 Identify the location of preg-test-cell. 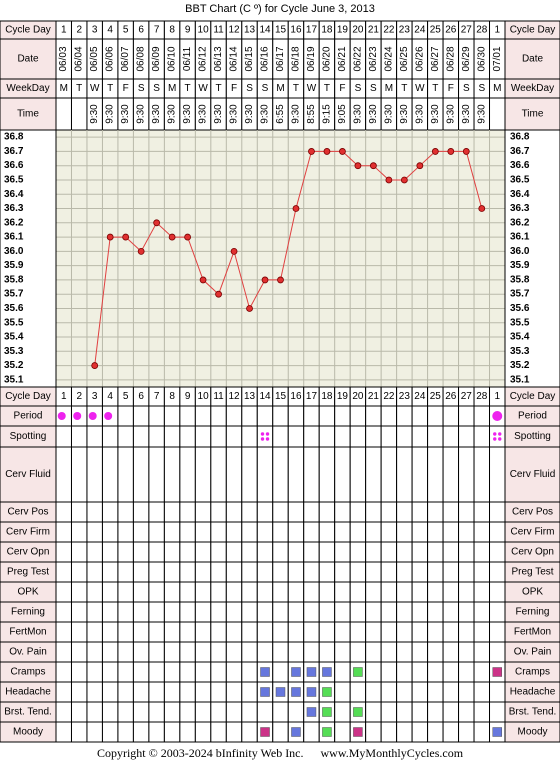
(234, 572).